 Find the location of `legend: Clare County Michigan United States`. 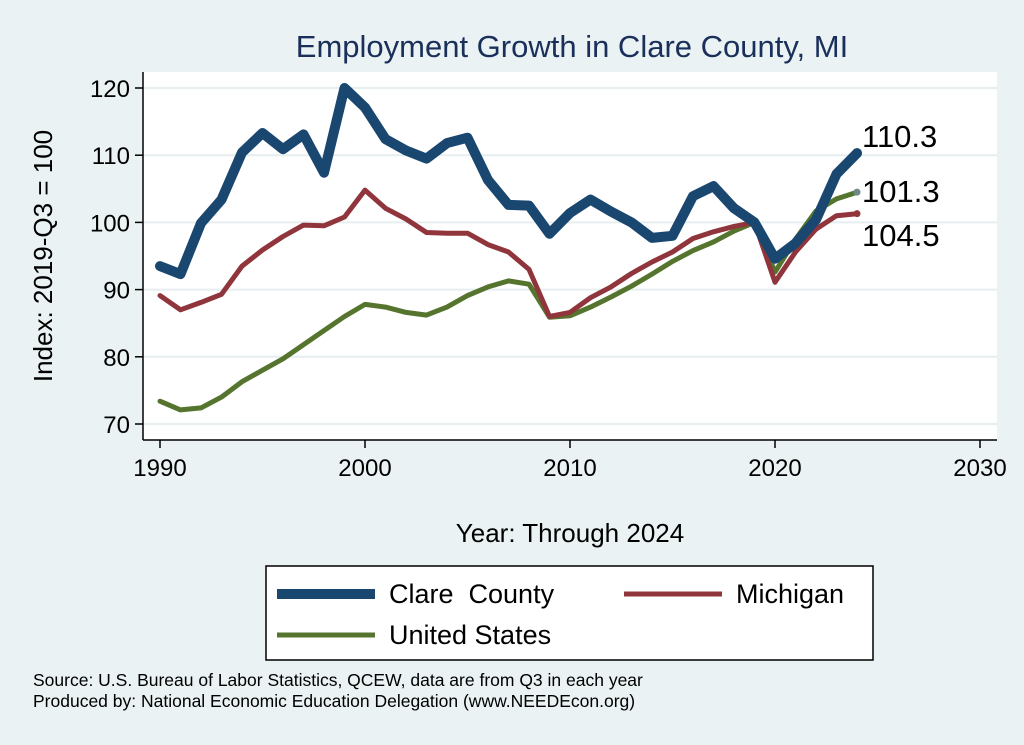

legend: Clare County Michigan United States is located at coordinates (569, 613).